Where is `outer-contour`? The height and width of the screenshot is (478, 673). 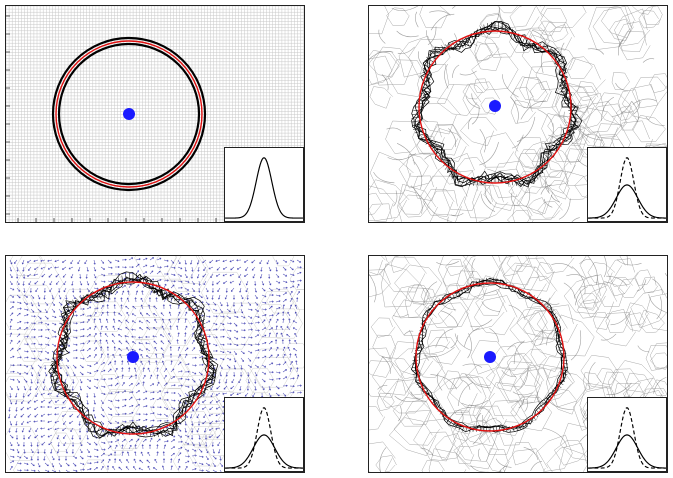
outer-contour is located at coordinates (129, 114).